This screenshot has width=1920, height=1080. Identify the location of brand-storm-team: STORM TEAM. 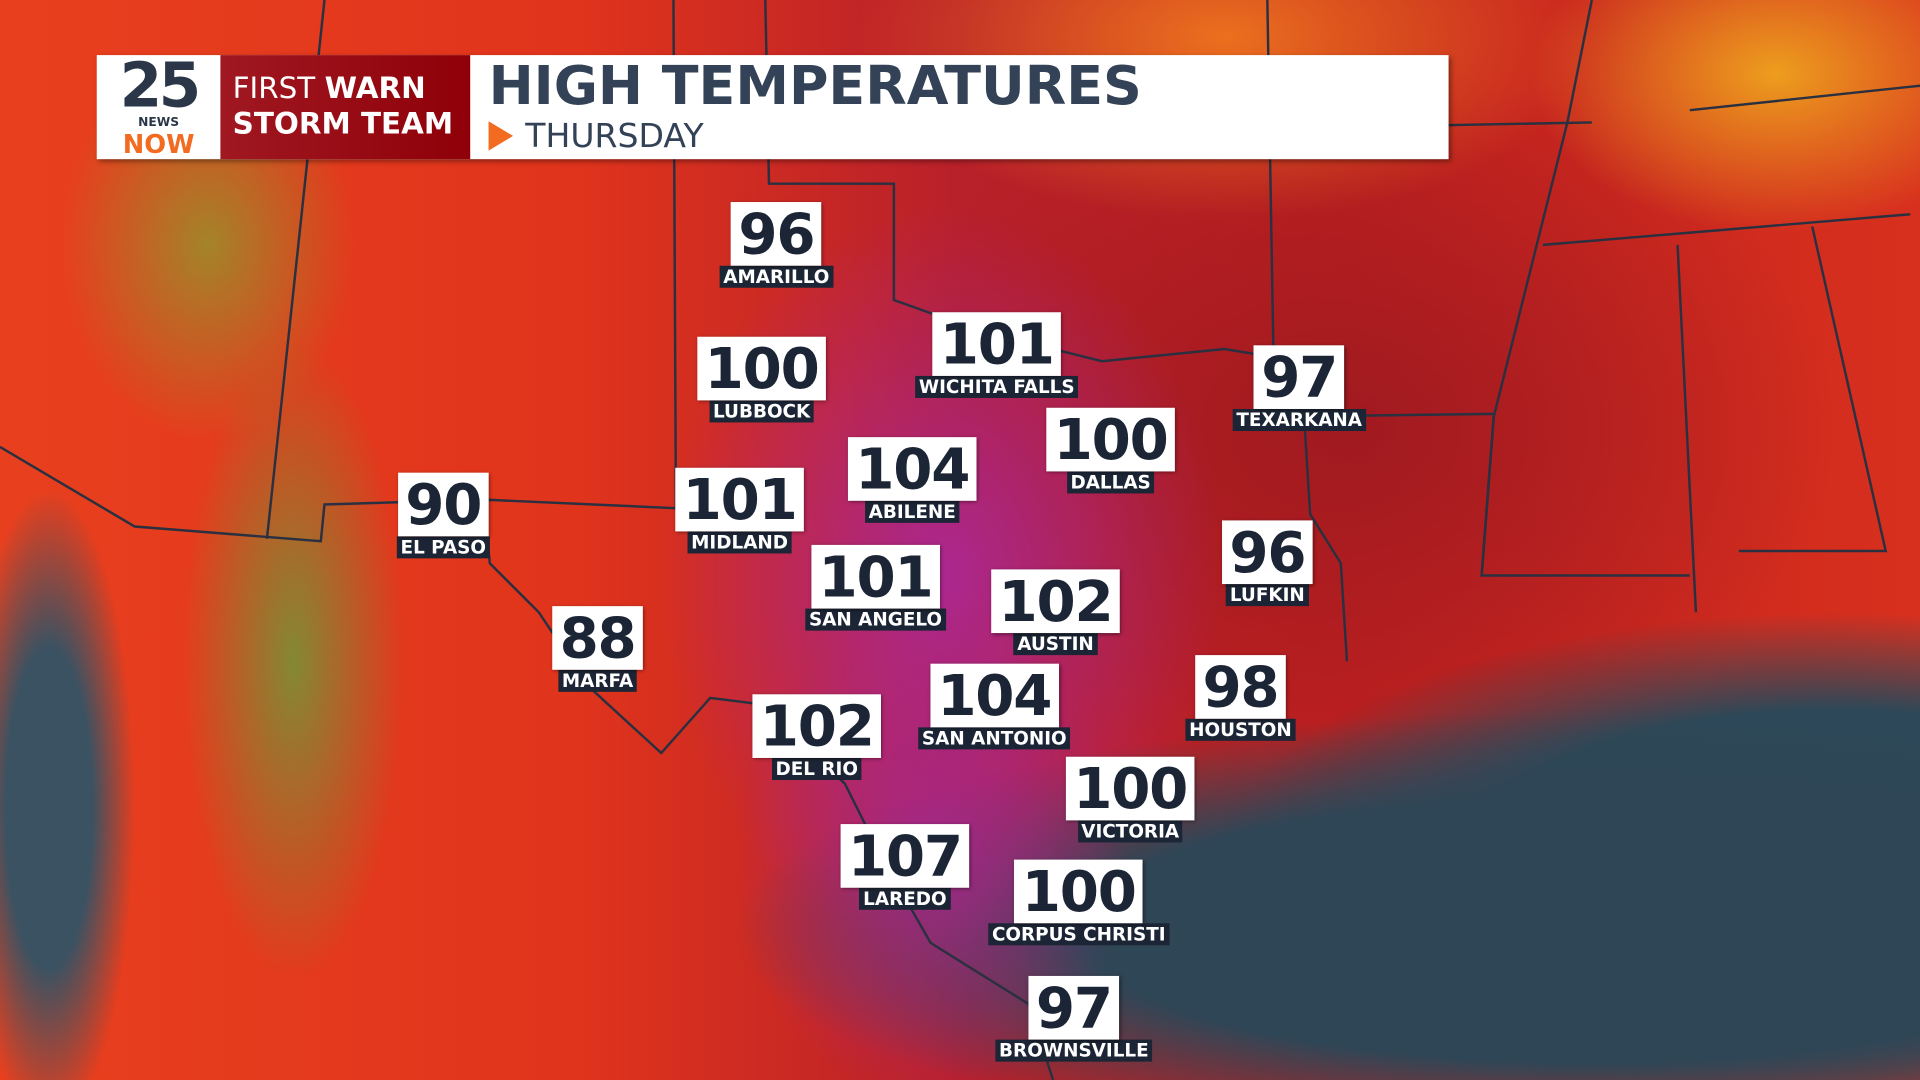
(343, 123).